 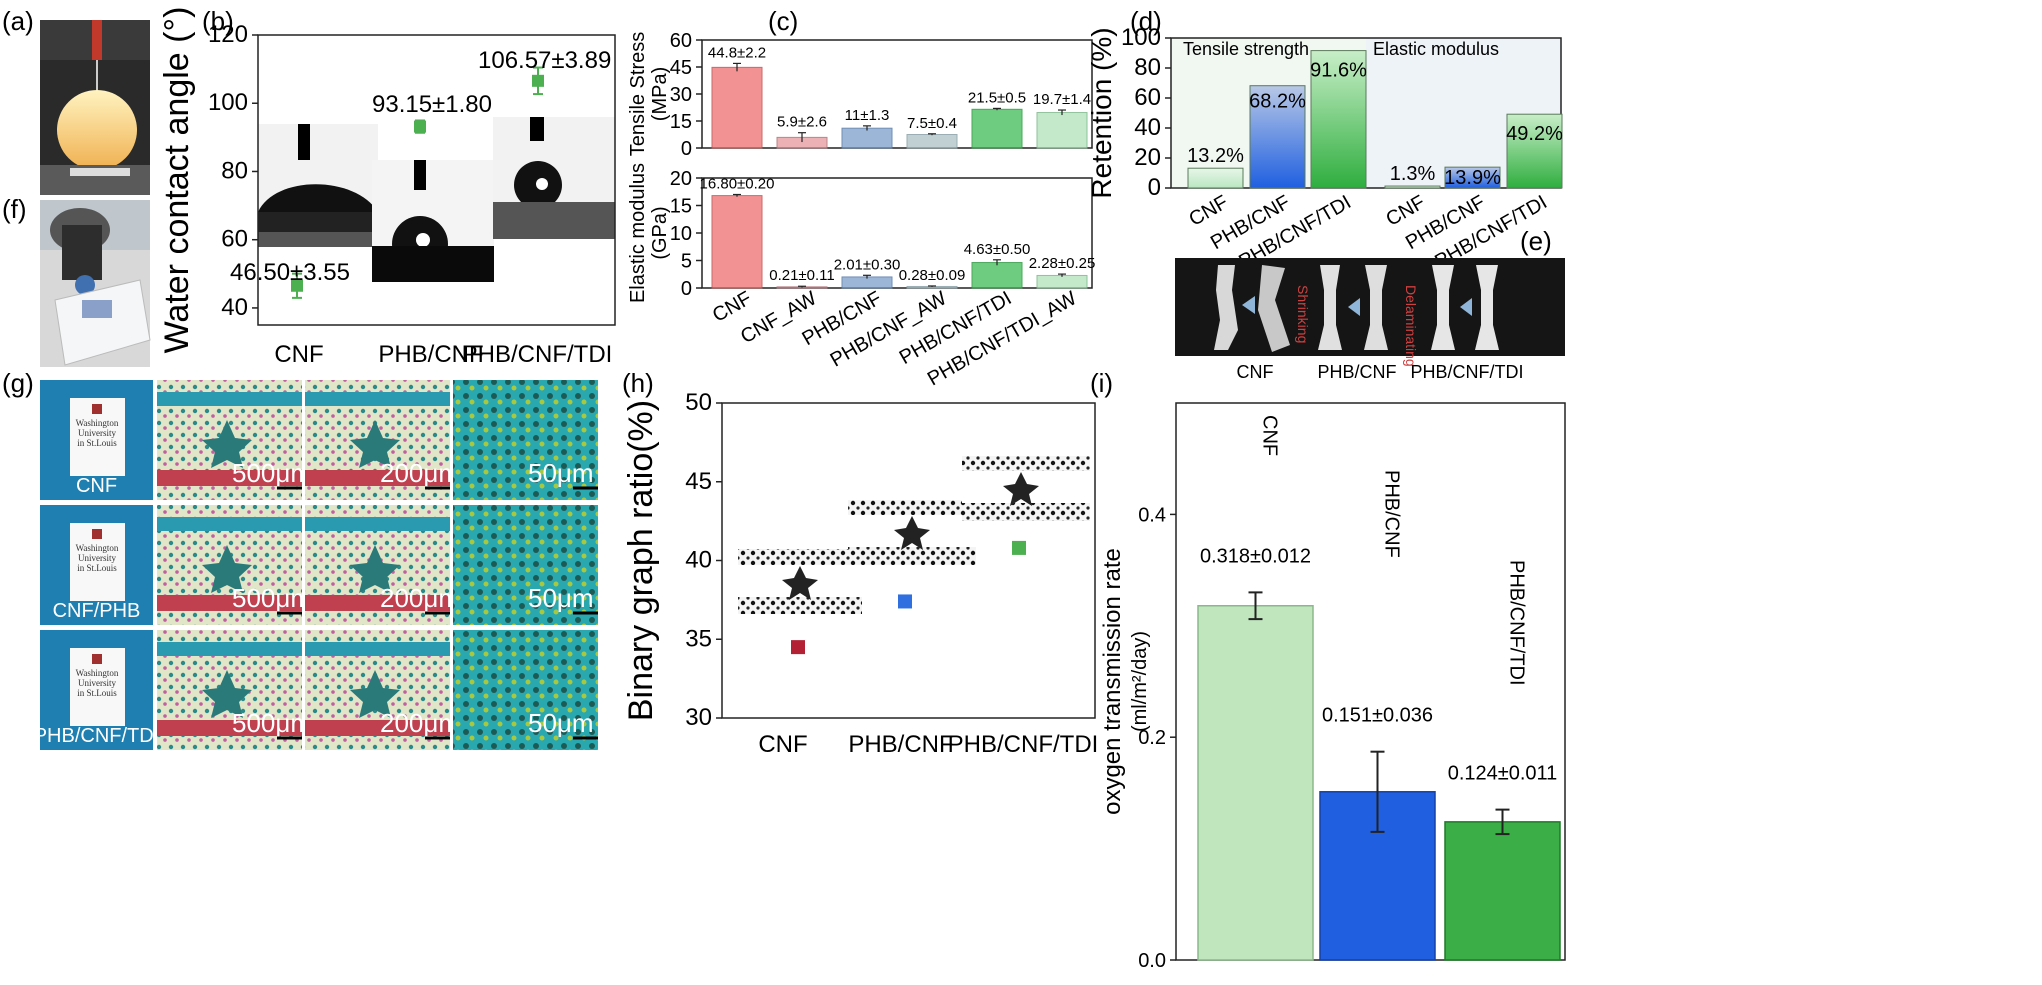 What do you see at coordinates (737, 184) in the screenshot?
I see `panel-c-bottom-value-label: 16.80±0.20` at bounding box center [737, 184].